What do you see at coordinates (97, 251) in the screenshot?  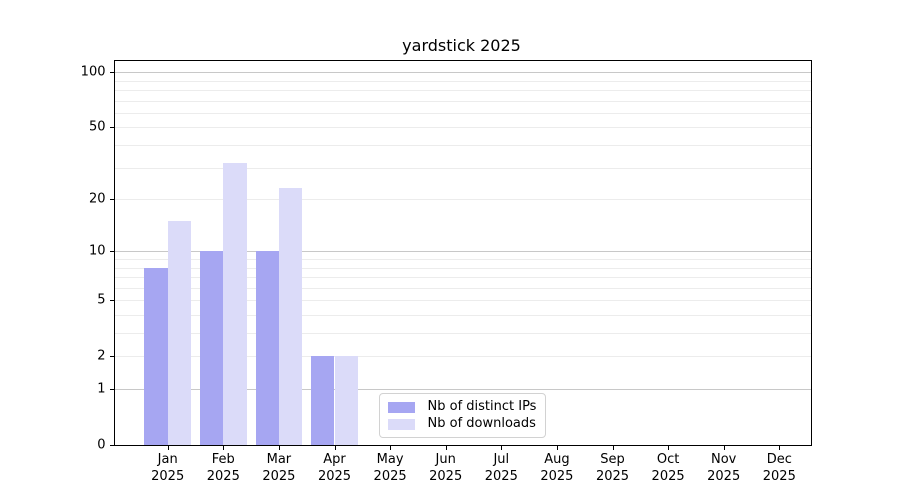 I see `y-tick-label: 10` at bounding box center [97, 251].